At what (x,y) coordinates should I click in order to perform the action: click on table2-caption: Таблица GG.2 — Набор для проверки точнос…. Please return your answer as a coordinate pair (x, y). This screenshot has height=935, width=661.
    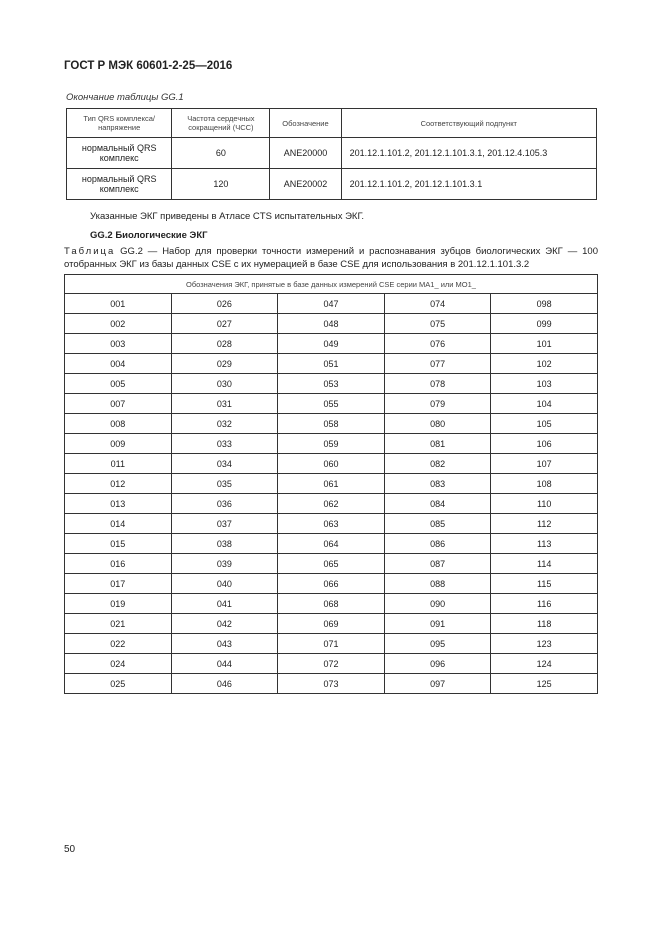
    Looking at the image, I should click on (331, 258).